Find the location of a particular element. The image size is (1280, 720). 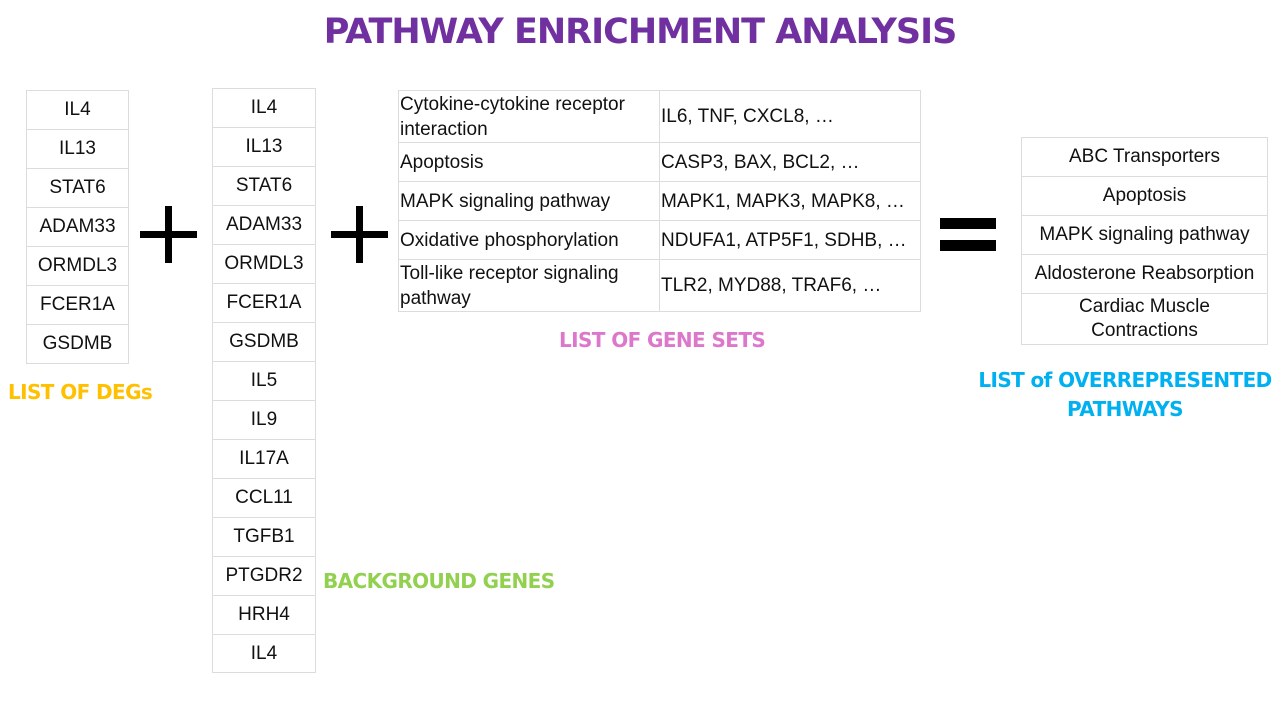

background-gene-row: STAT6 is located at coordinates (264, 186).